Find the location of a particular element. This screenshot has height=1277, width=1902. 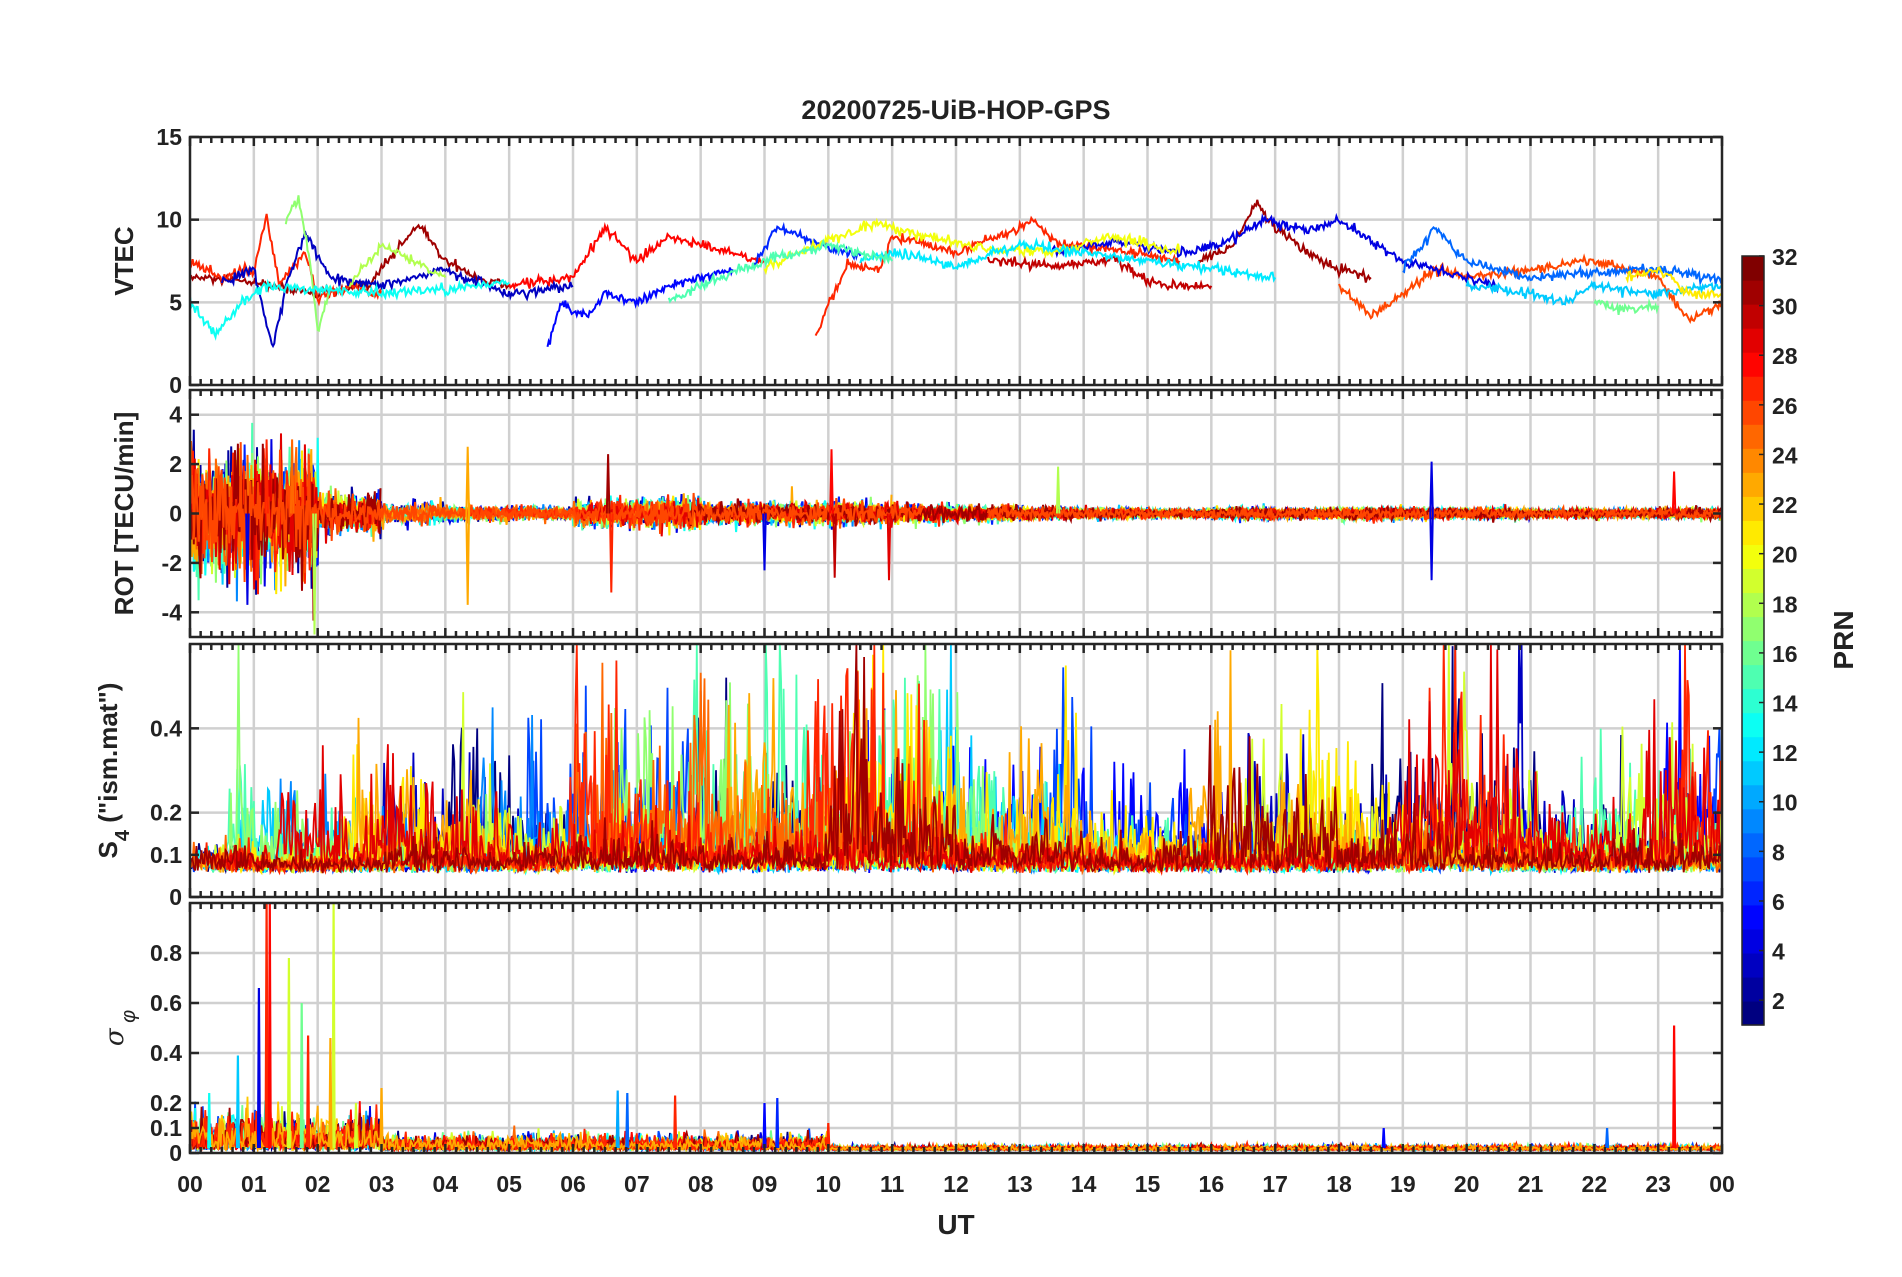

x-tick-label: 14 is located at coordinates (1084, 1184).